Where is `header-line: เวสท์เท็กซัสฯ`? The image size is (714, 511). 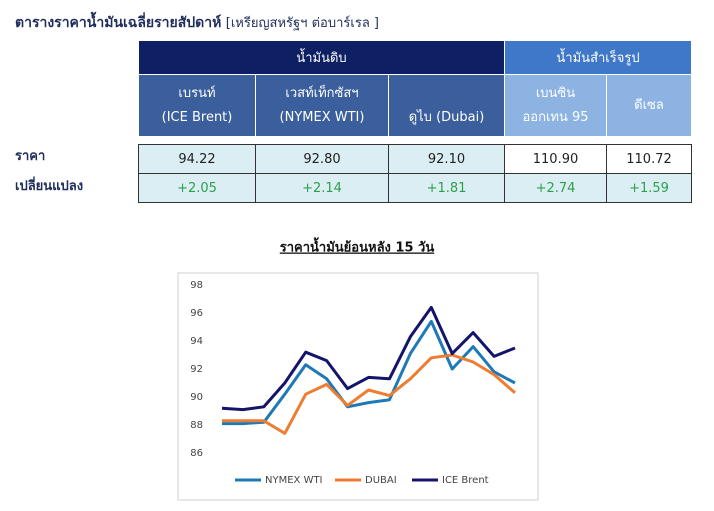 header-line: เวสท์เท็กซัสฯ is located at coordinates (322, 93).